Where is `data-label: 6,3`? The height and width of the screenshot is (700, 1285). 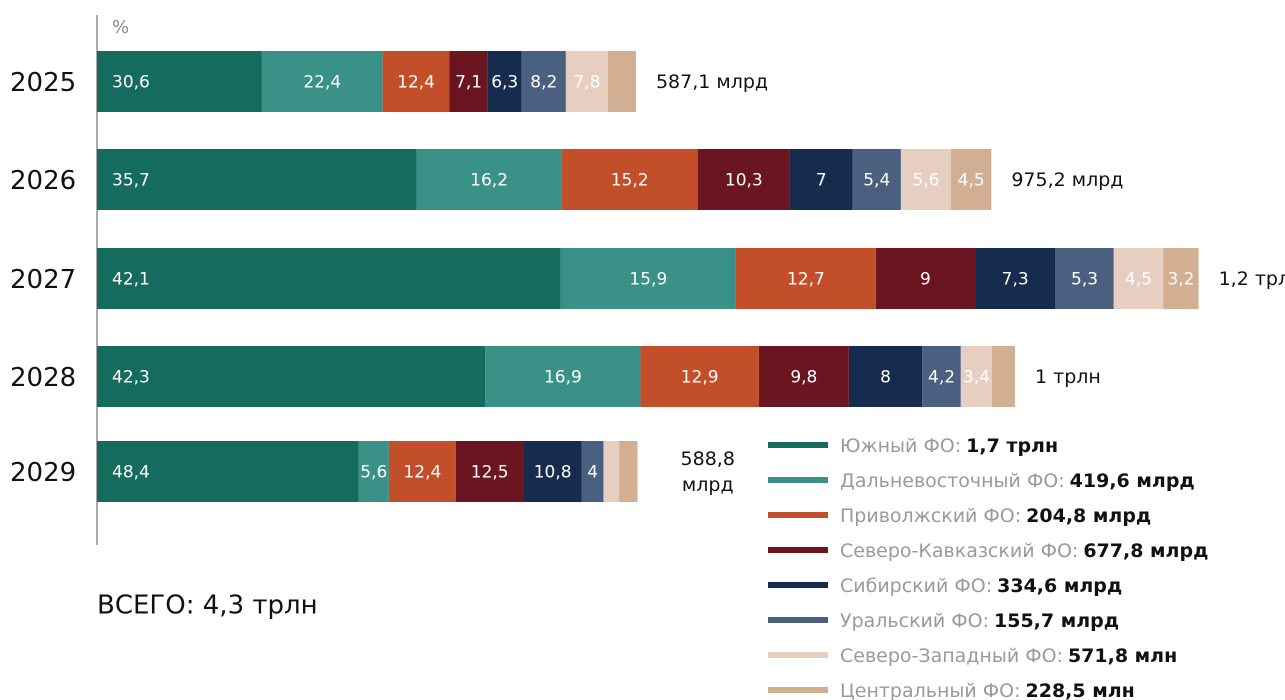 data-label: 6,3 is located at coordinates (504, 83).